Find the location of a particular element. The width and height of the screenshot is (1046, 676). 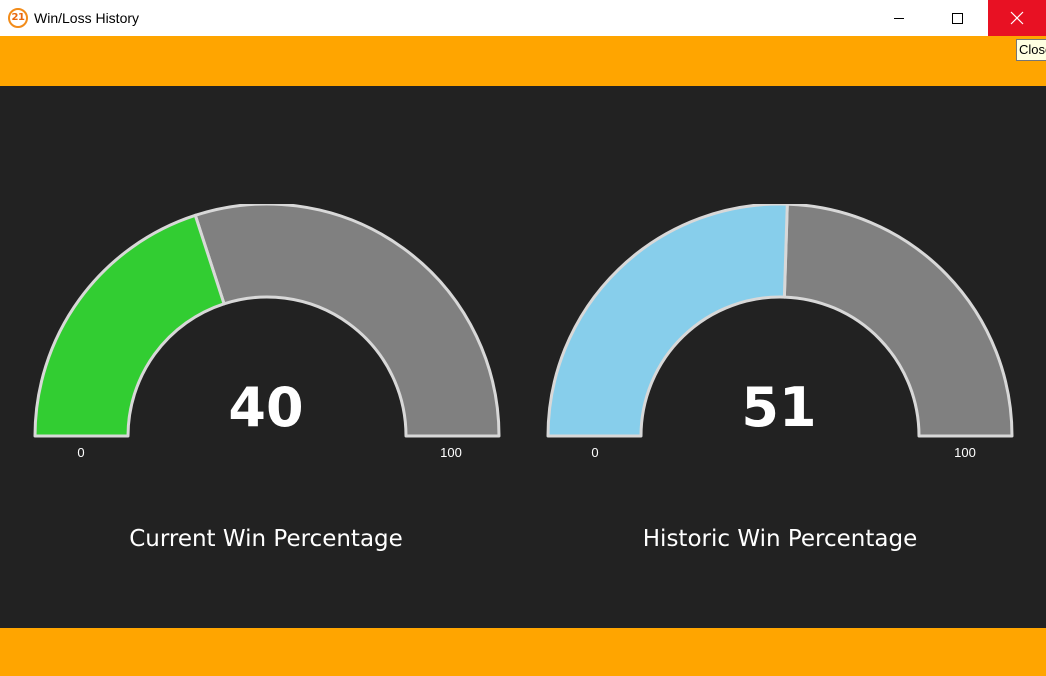

historic-gauge-caption: Historic Win Percentage is located at coordinates (780, 539).